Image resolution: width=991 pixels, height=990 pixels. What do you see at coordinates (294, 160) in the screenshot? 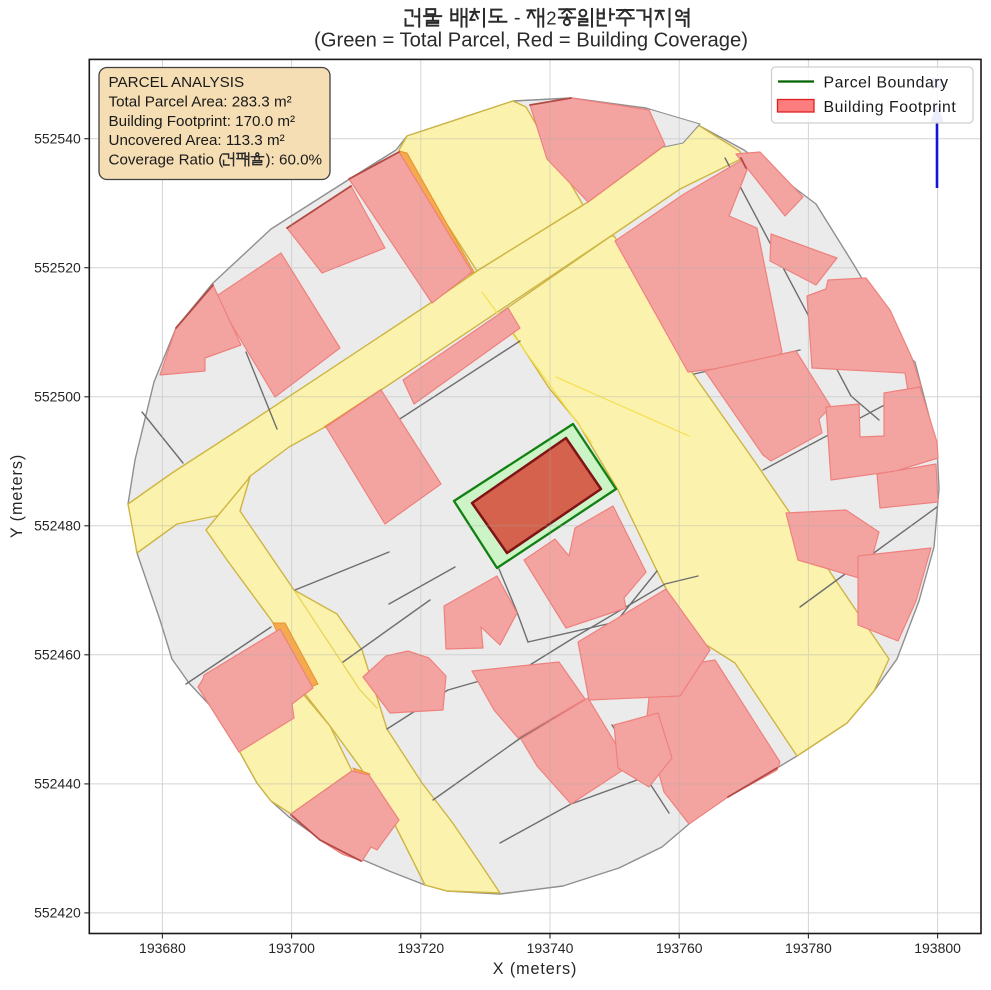
I see `svg-text: ): 60.0%` at bounding box center [294, 160].